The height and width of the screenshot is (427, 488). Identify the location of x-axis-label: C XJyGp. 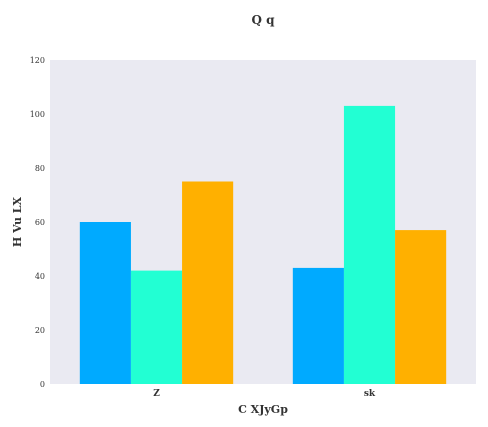
(263, 409).